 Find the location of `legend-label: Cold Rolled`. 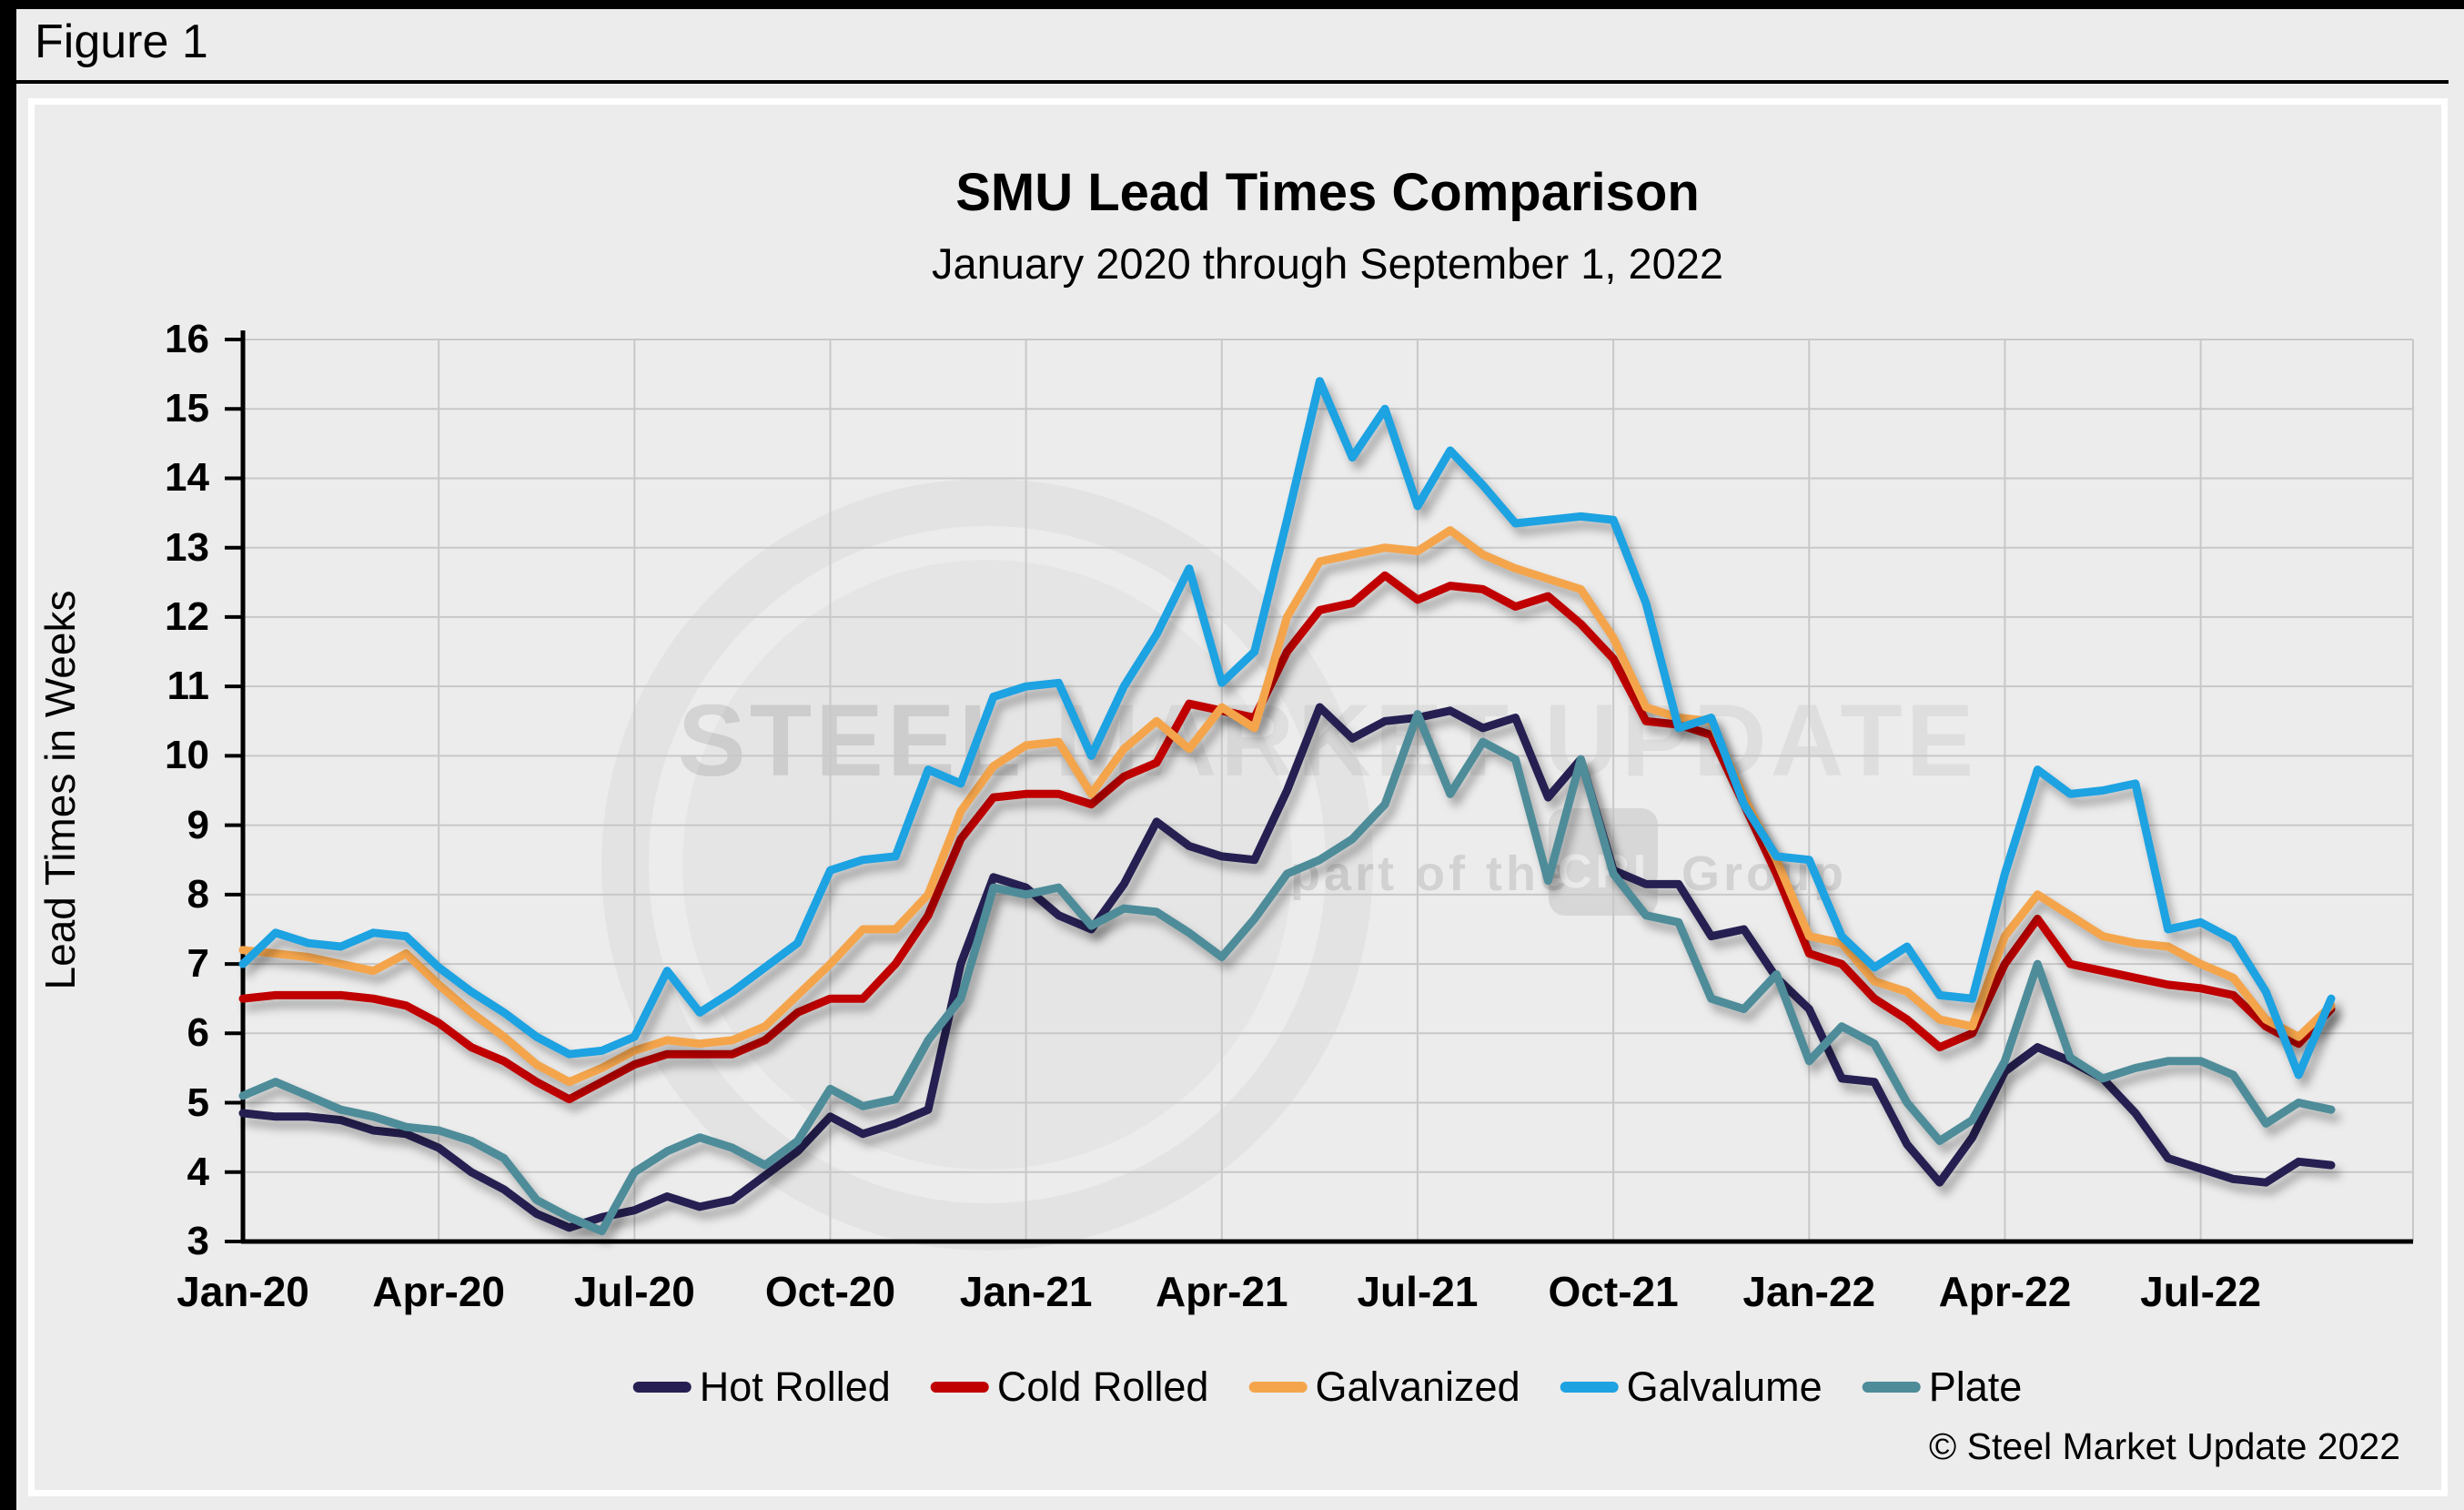

legend-label: Cold Rolled is located at coordinates (1102, 1386).